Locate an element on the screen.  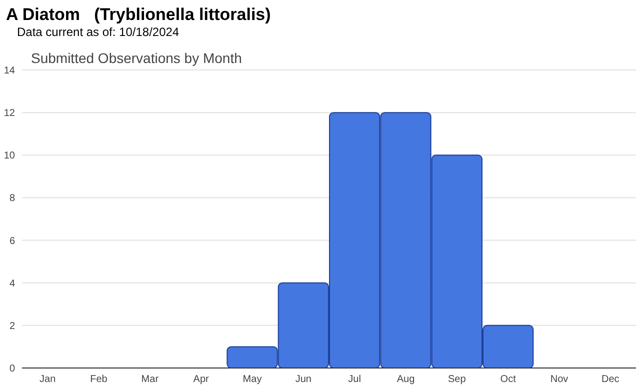
y-tick-label: 14 is located at coordinates (10, 71).